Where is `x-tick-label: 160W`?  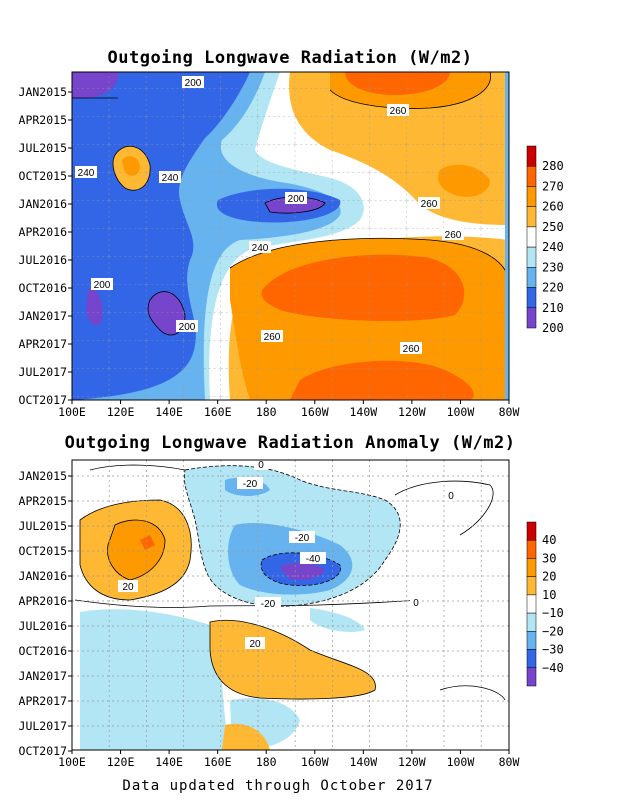
x-tick-label: 160W is located at coordinates (315, 412).